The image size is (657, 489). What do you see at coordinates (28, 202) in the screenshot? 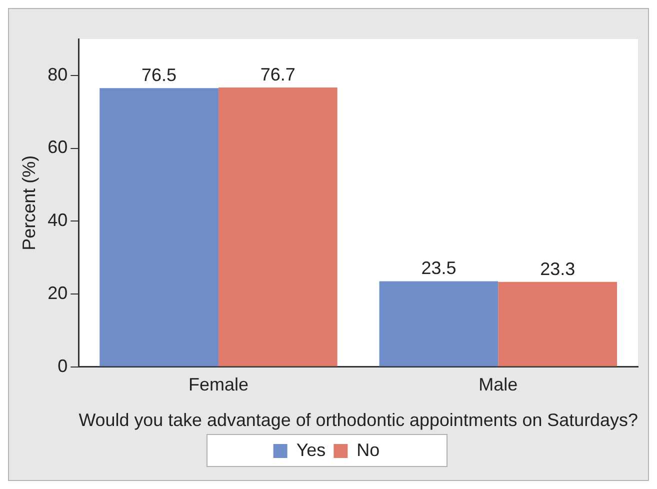
I see `y-axis-title: Percent (%)` at bounding box center [28, 202].